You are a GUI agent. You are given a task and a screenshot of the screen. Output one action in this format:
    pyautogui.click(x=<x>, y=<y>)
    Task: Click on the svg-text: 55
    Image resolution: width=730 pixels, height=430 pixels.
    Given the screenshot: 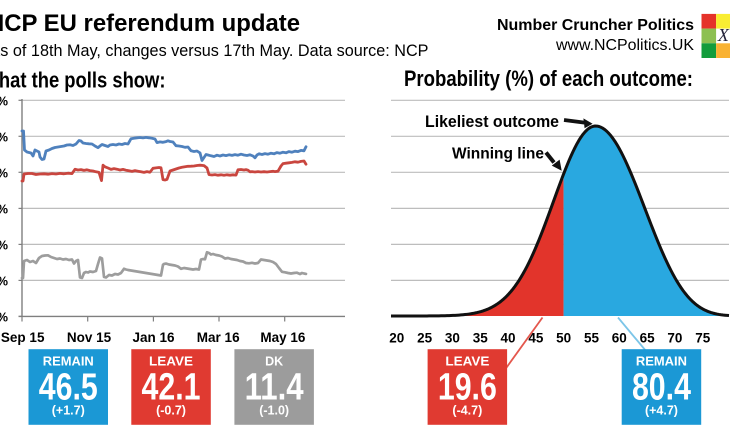 What is the action you would take?
    pyautogui.click(x=592, y=337)
    